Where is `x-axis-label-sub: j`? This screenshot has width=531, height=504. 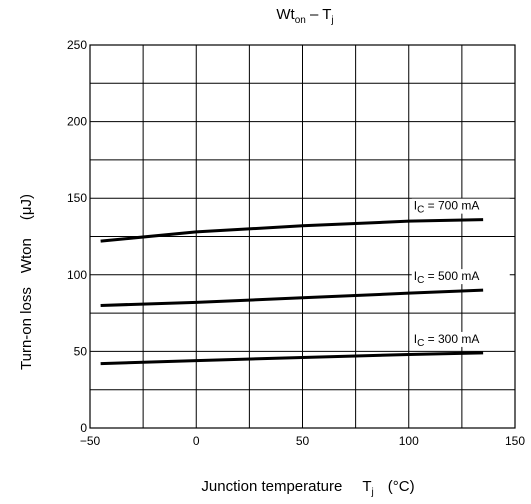 x-axis-label-sub: j is located at coordinates (372, 492).